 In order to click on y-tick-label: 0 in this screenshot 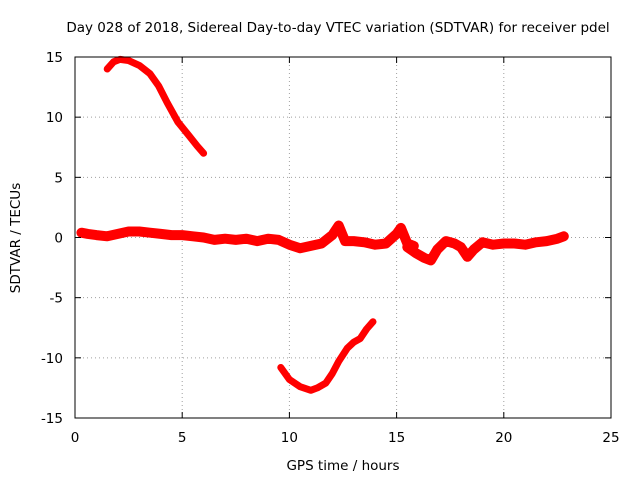, I will do `click(58, 239)`.